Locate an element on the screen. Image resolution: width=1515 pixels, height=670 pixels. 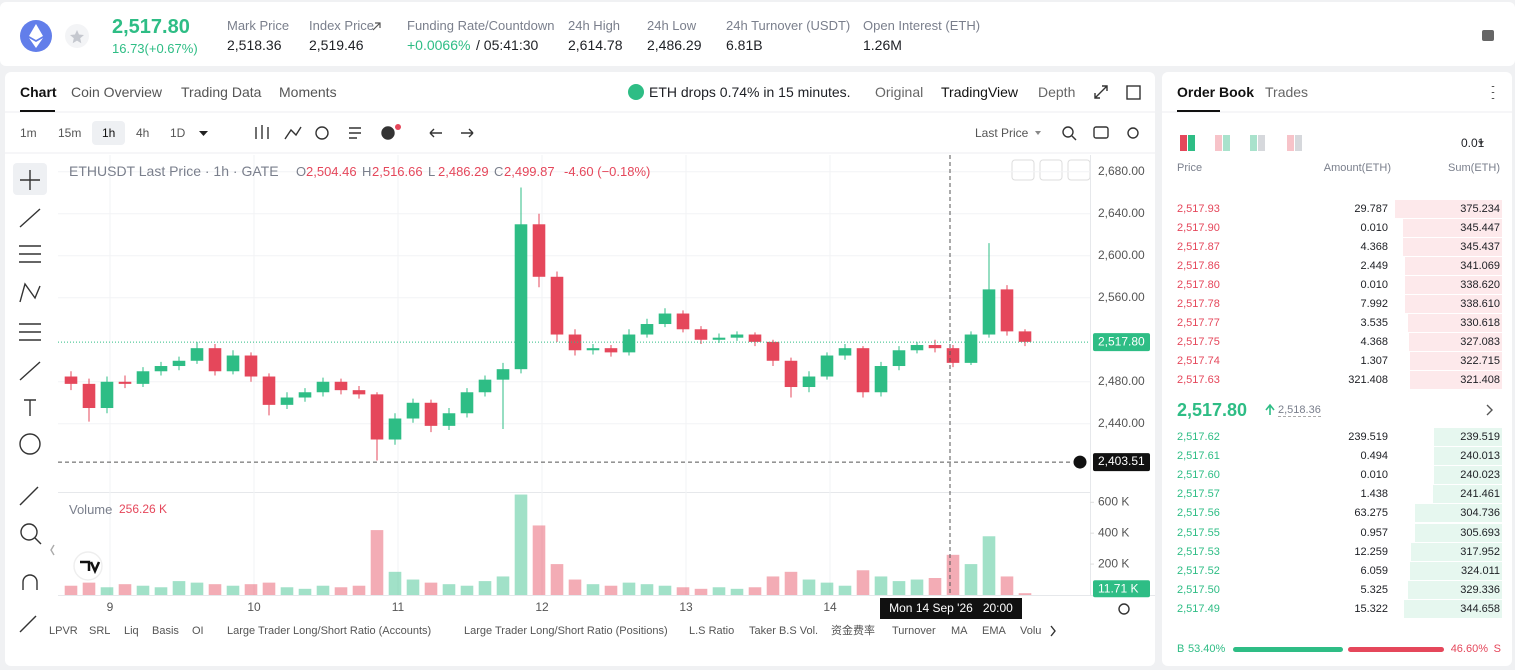
order-price: 2,517.49 is located at coordinates (1198, 608).